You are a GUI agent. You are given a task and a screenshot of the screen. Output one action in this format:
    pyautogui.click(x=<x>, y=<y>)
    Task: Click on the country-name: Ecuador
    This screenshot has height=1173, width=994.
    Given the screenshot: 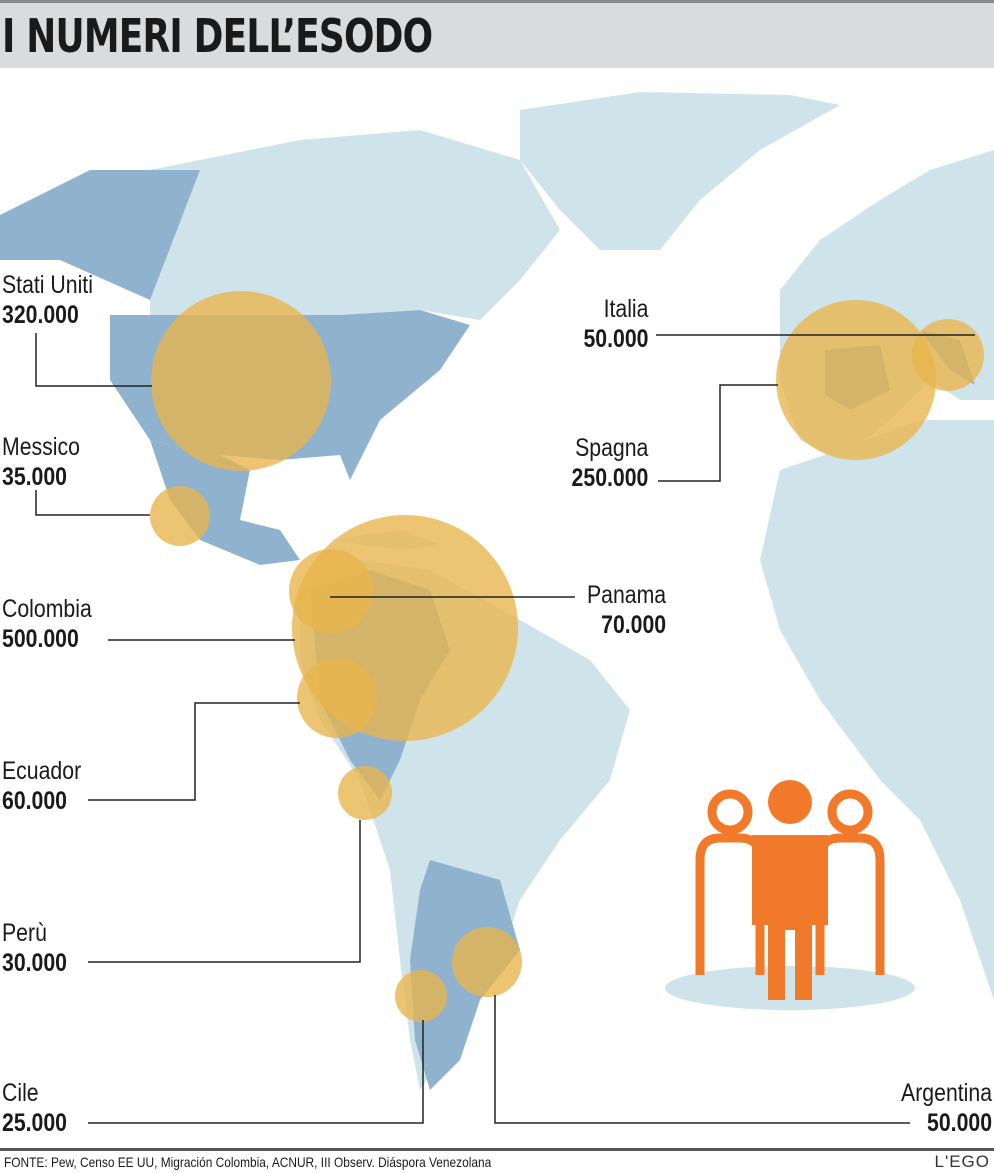 What is the action you would take?
    pyautogui.click(x=42, y=771)
    